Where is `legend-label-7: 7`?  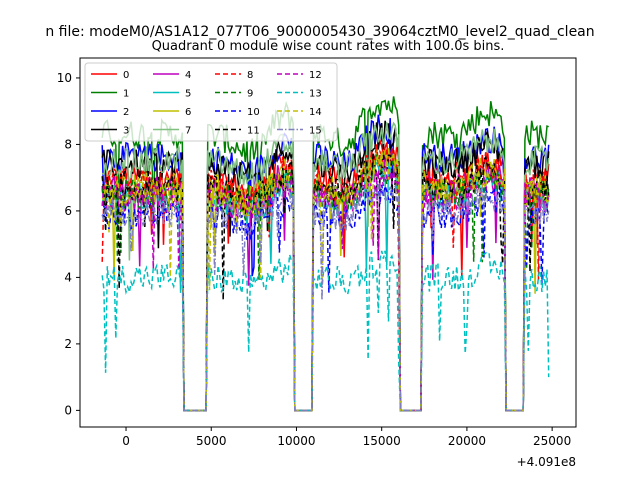
legend-label-7: 7 is located at coordinates (188, 131).